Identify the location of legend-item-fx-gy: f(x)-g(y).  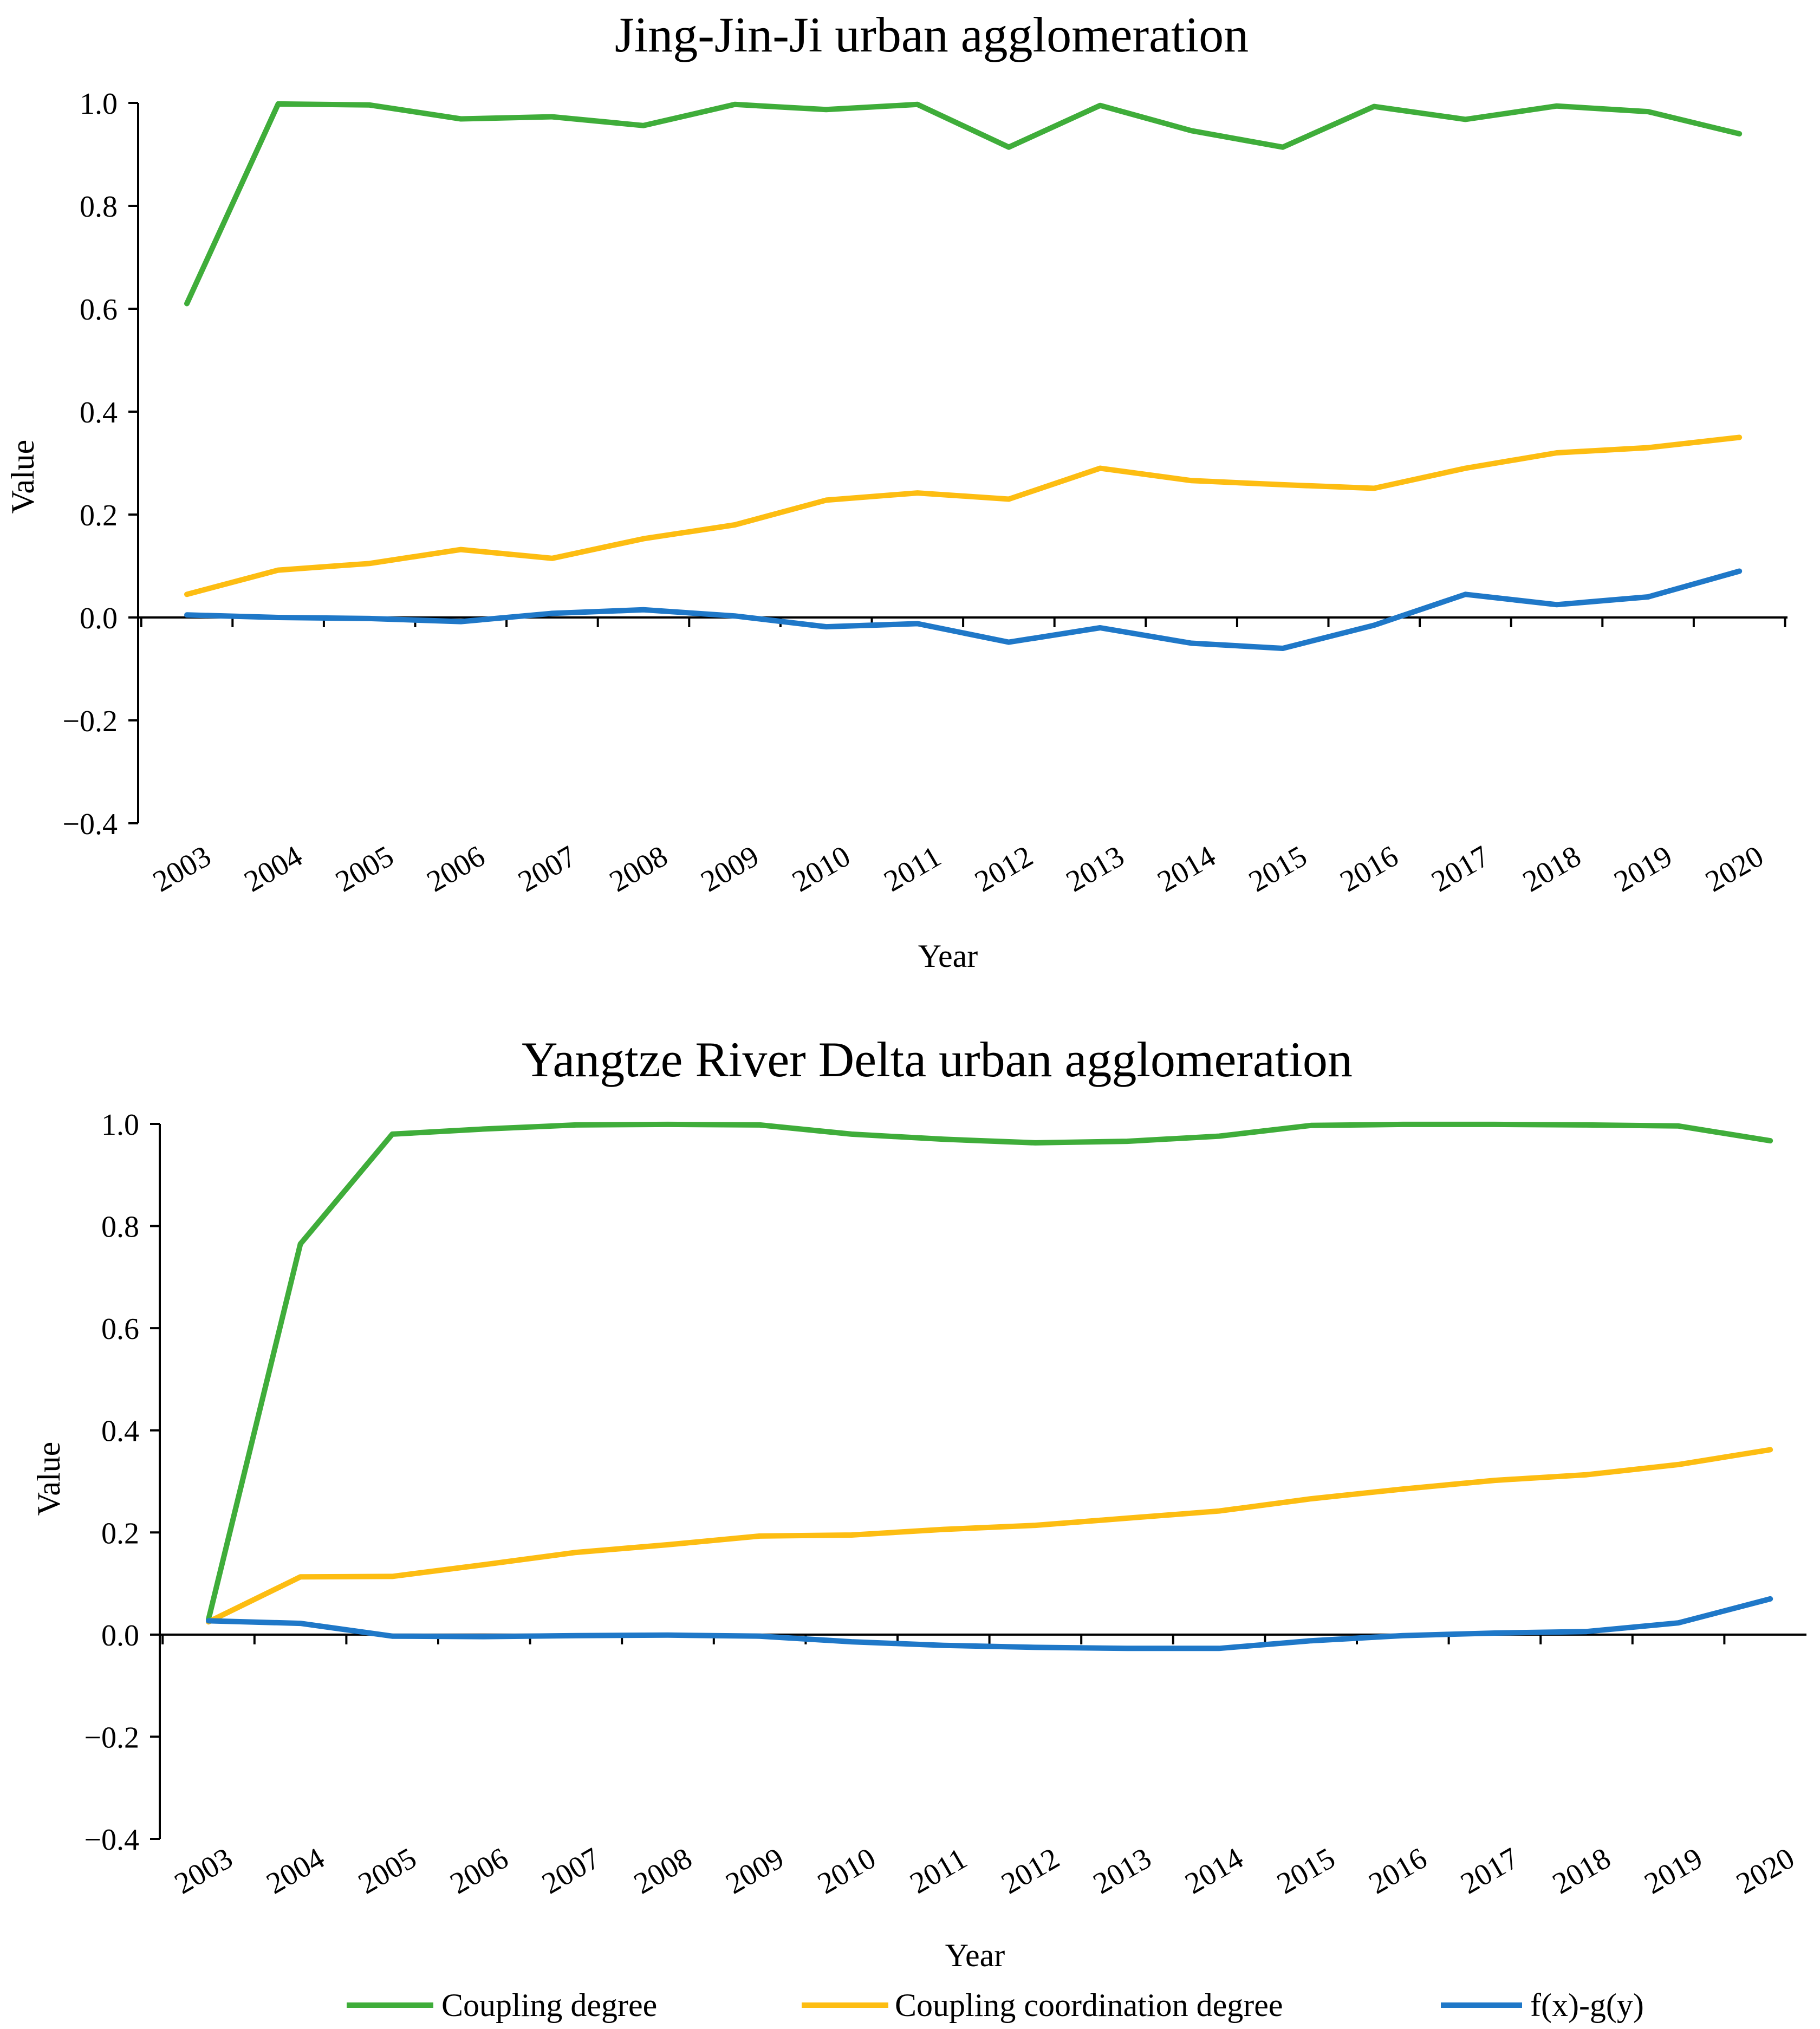
(1542, 2005).